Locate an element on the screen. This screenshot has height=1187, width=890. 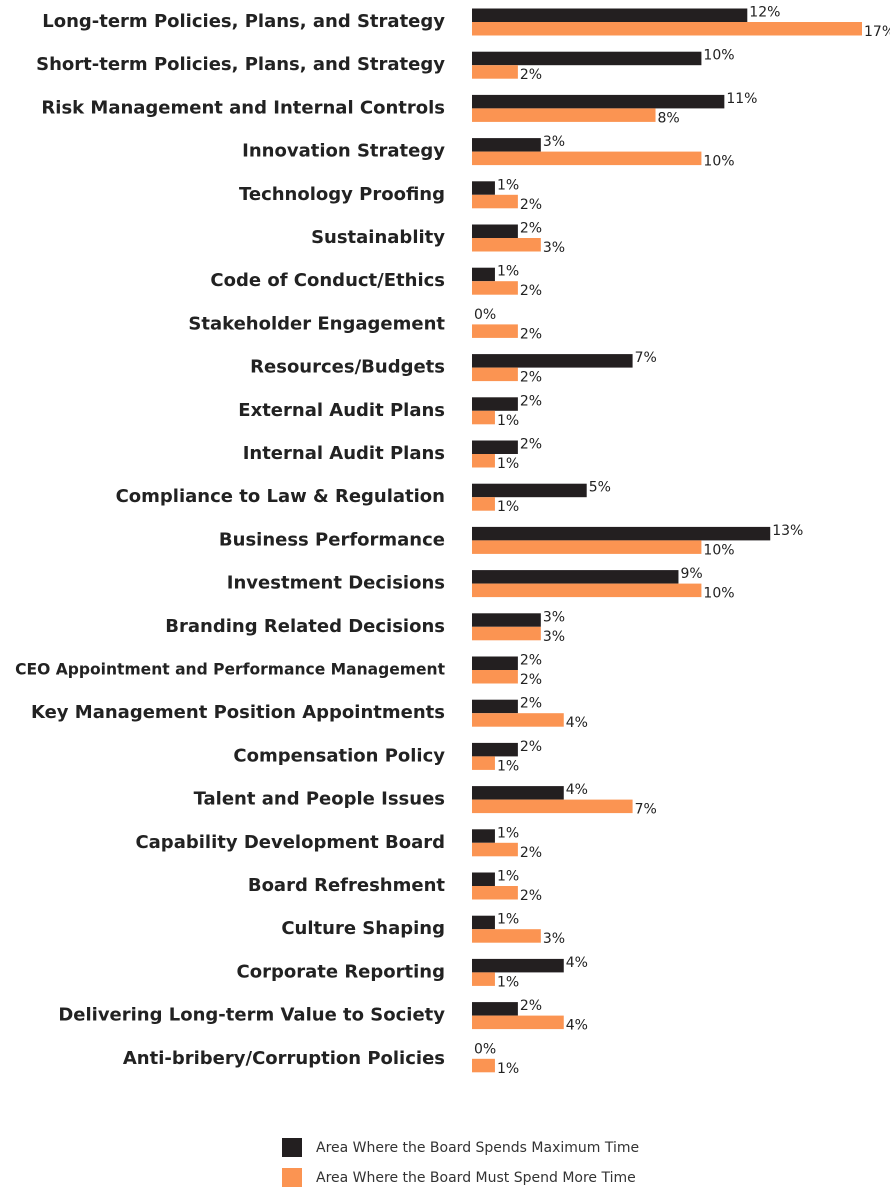
category-label: Culture Shaping is located at coordinates (363, 928).